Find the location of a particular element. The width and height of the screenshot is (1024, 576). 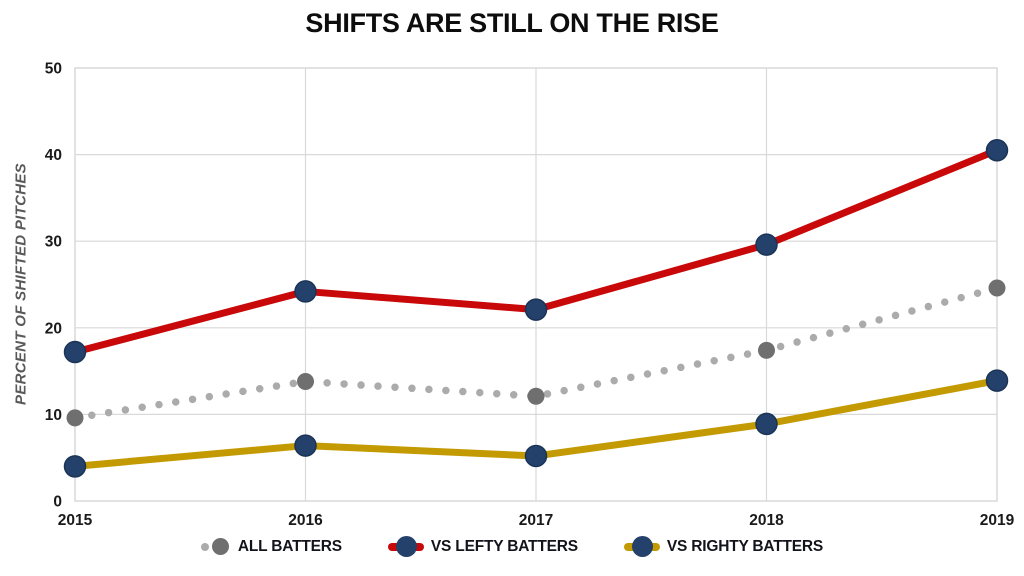

marker-all-batters-2015 is located at coordinates (75, 418).